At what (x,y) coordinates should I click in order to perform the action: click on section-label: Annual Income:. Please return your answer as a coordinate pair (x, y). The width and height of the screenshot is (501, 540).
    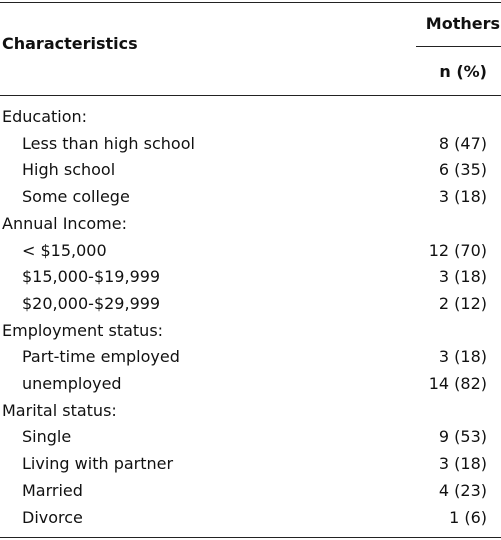
    Looking at the image, I should click on (64, 223).